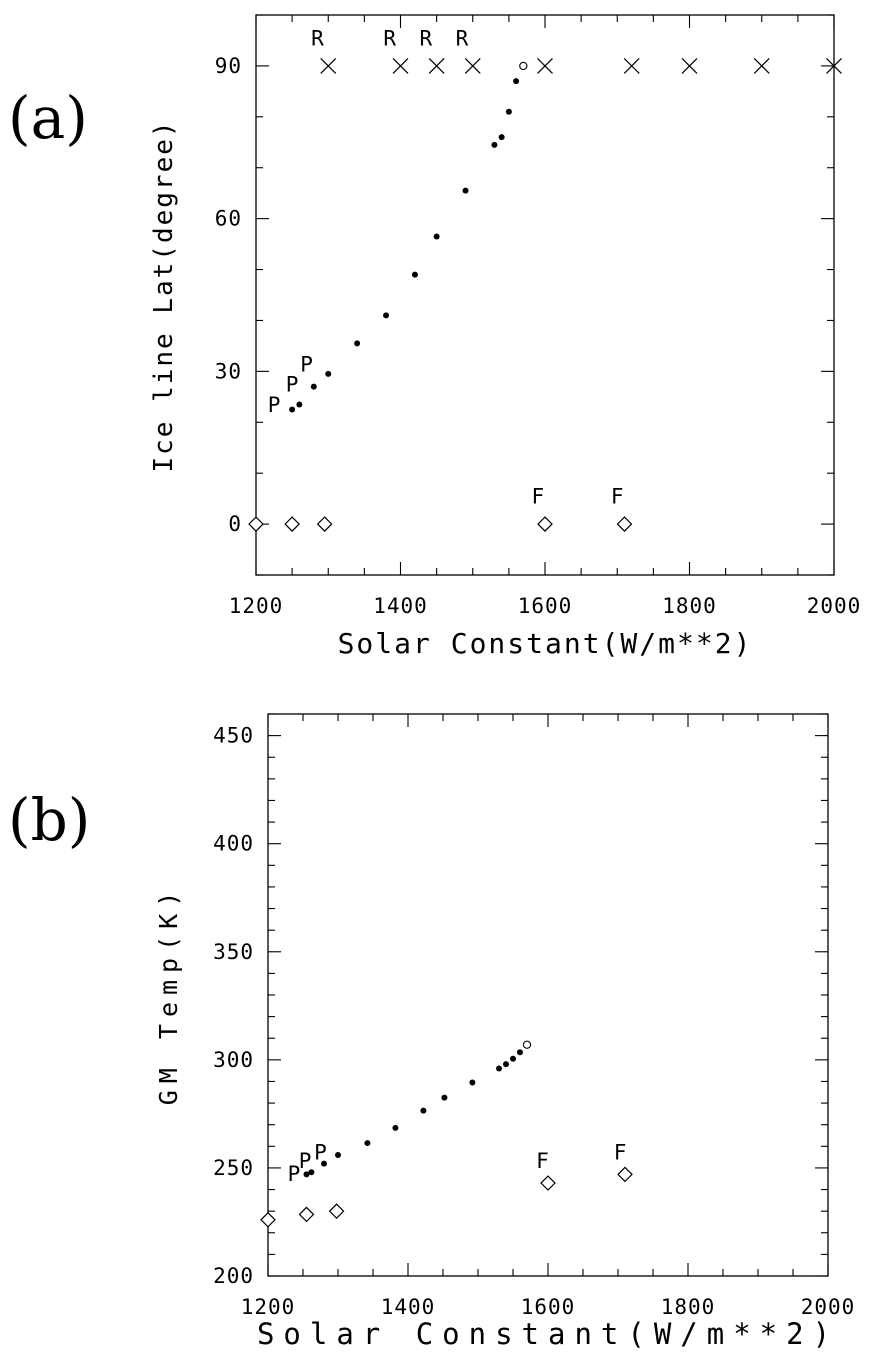 This screenshot has height=1353, width=870. Describe the element at coordinates (233, 952) in the screenshot. I see `y-tick-label: 350` at that location.